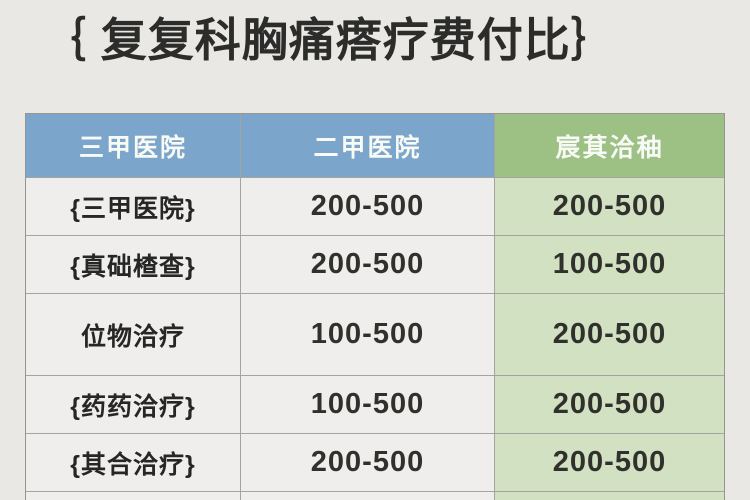 This screenshot has height=500, width=750. I want to click on row-value-col3: 100-500, so click(609, 265).